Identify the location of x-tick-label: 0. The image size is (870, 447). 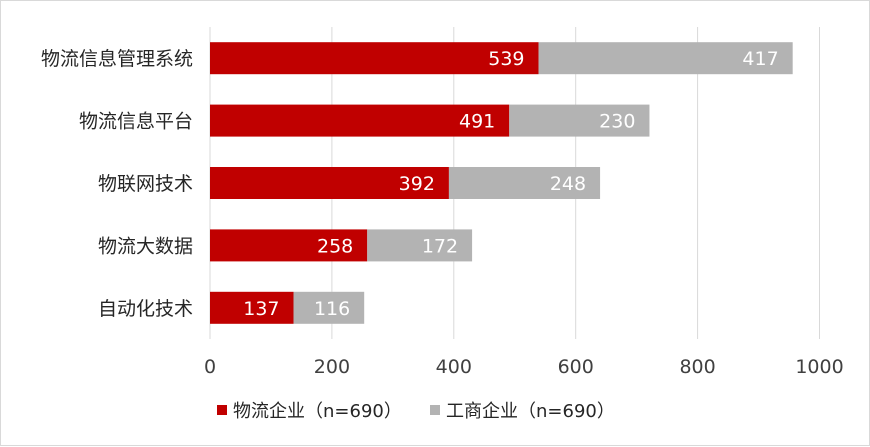
(210, 367).